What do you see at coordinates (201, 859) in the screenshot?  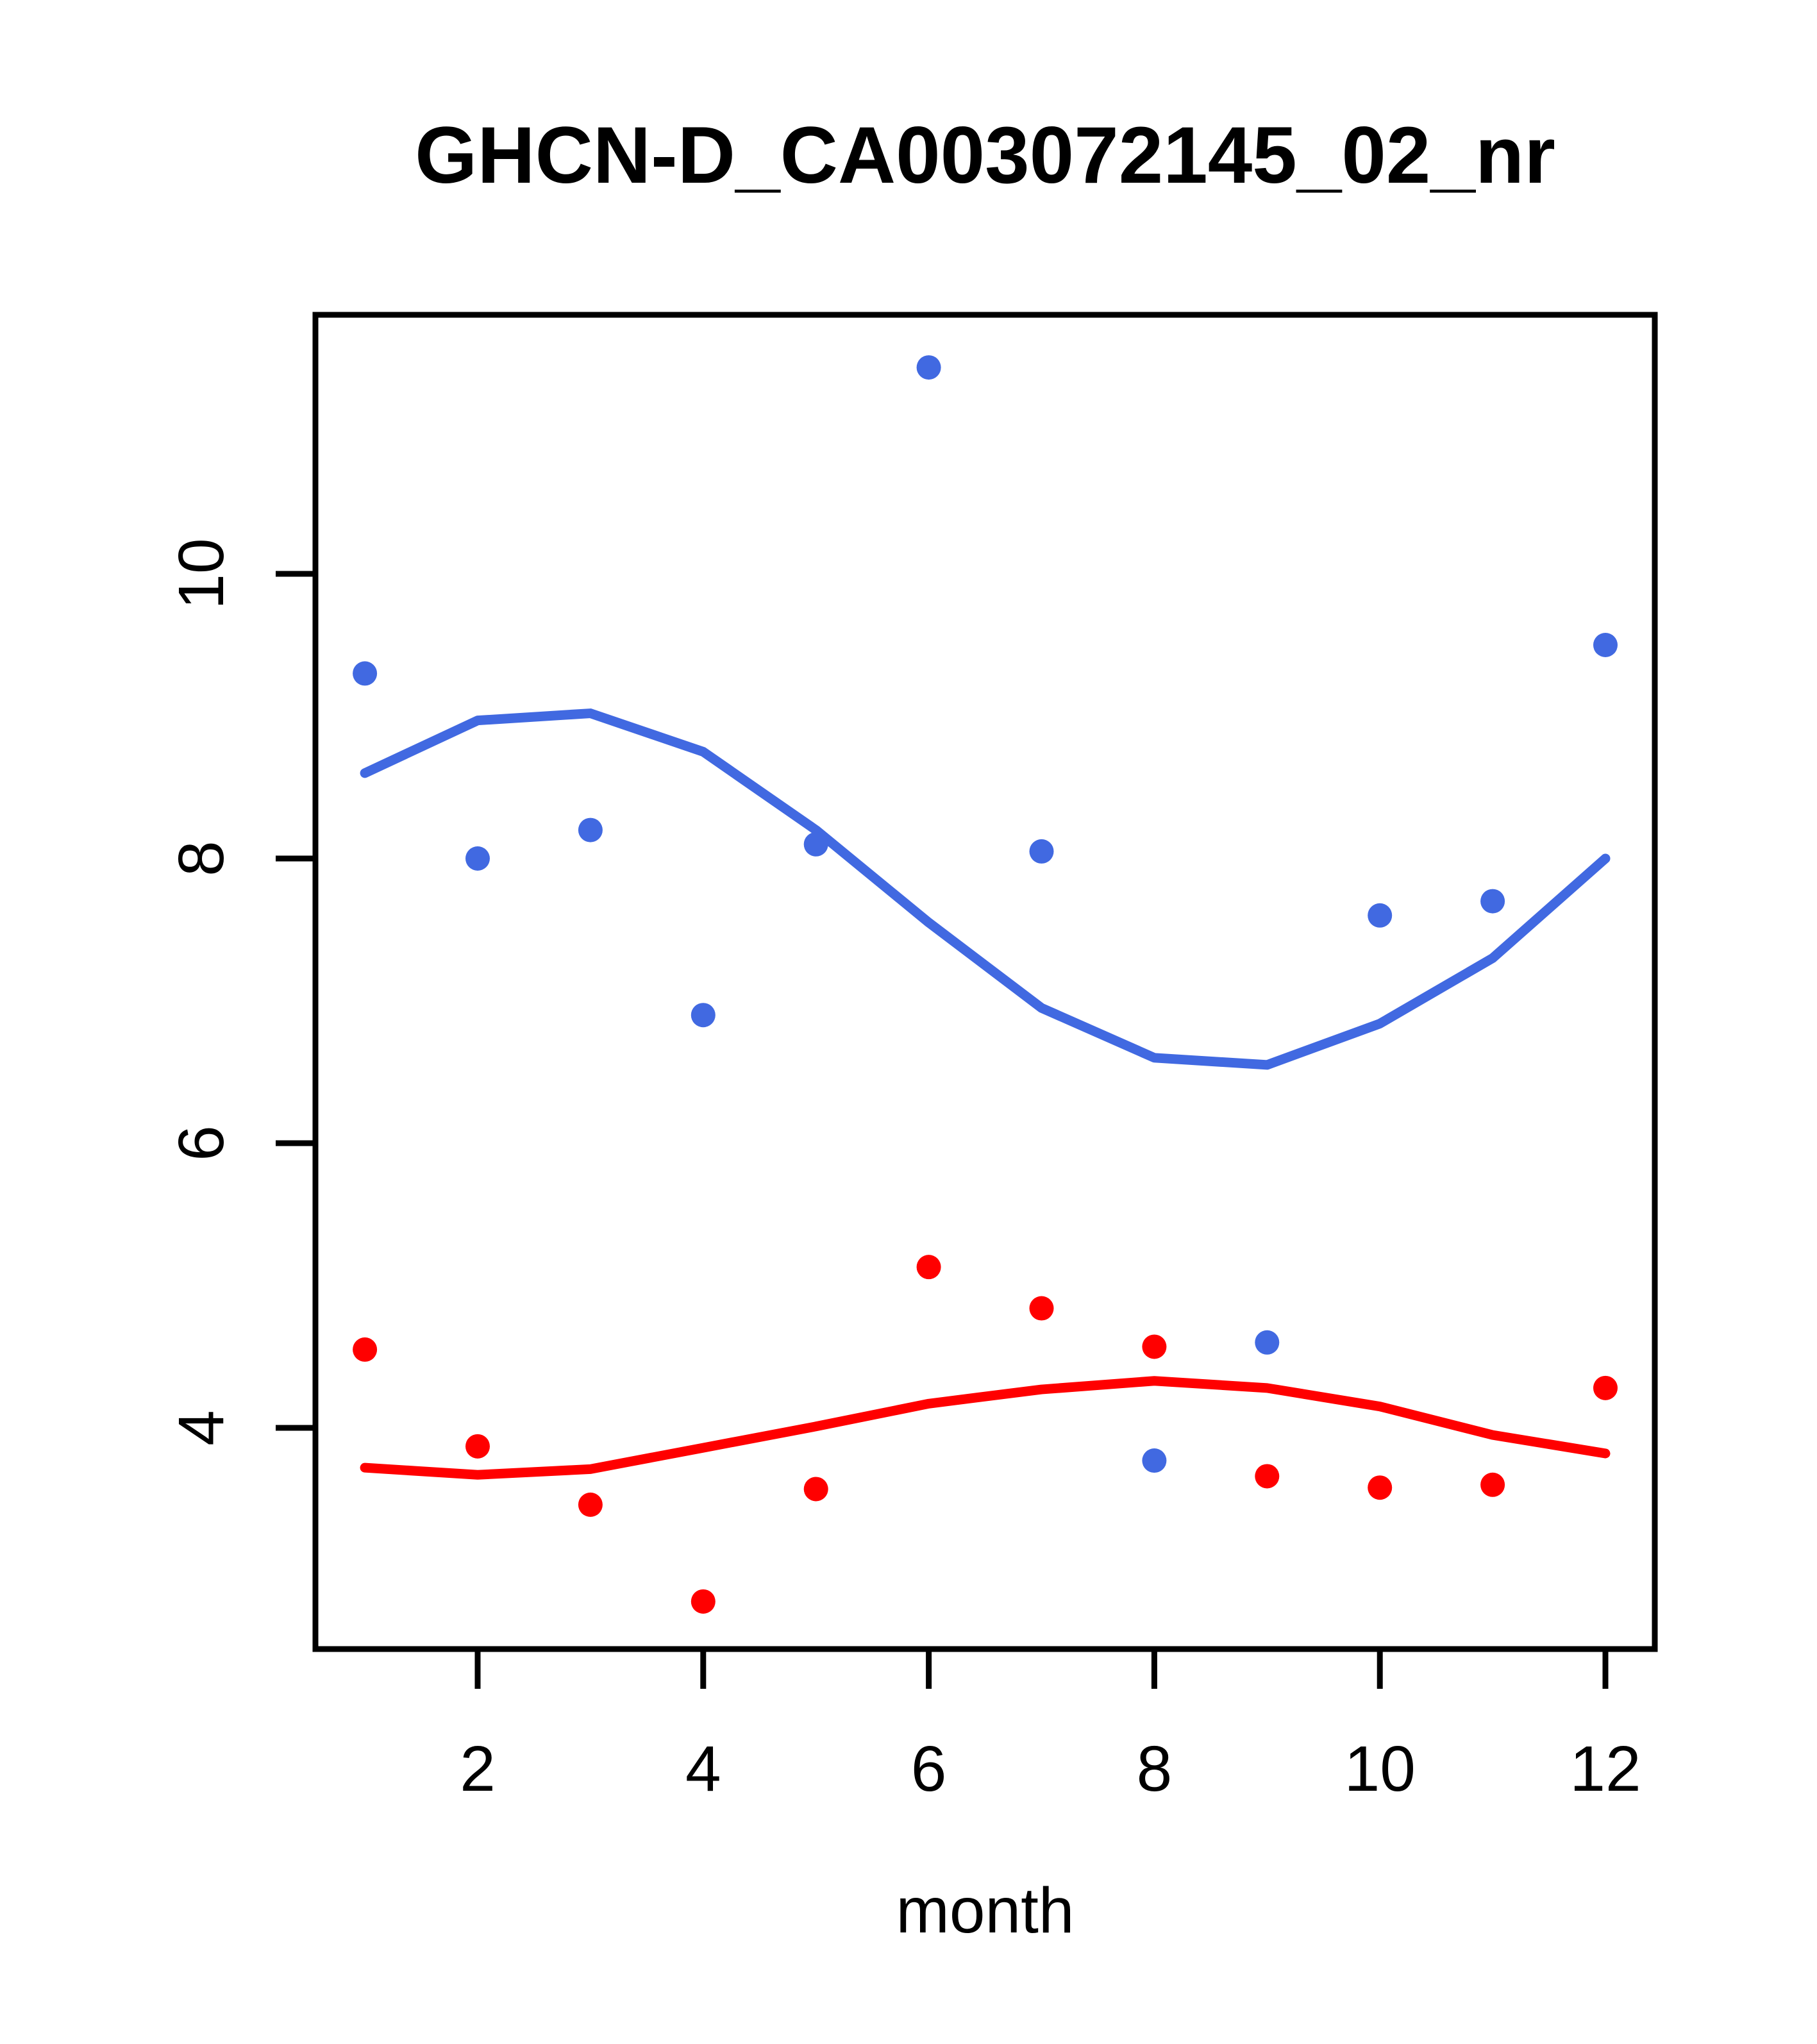 I see `y-axis-tick-label: 8` at bounding box center [201, 859].